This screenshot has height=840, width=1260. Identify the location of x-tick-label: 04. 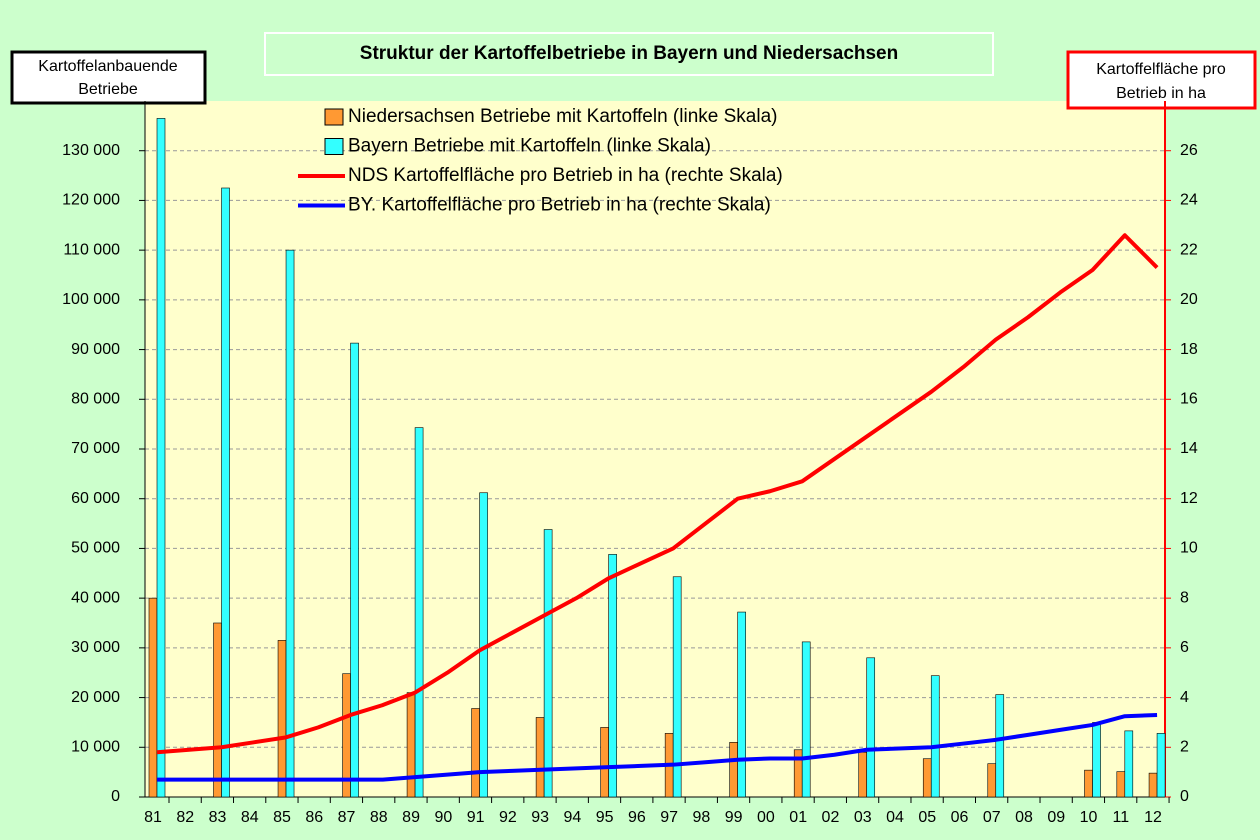
(895, 817).